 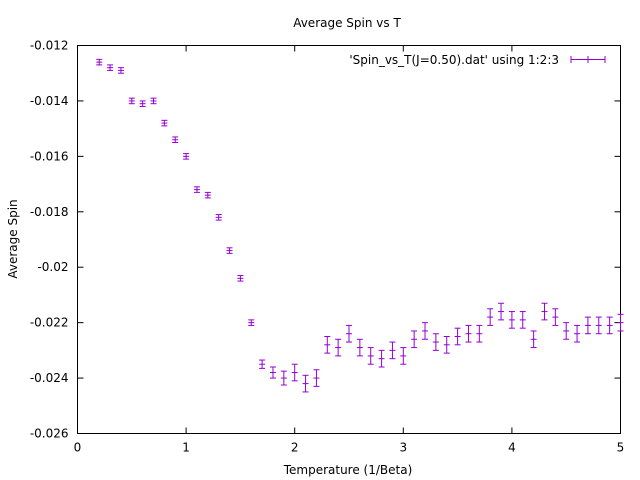 What do you see at coordinates (295, 448) in the screenshot?
I see `x-tick-label: 2` at bounding box center [295, 448].